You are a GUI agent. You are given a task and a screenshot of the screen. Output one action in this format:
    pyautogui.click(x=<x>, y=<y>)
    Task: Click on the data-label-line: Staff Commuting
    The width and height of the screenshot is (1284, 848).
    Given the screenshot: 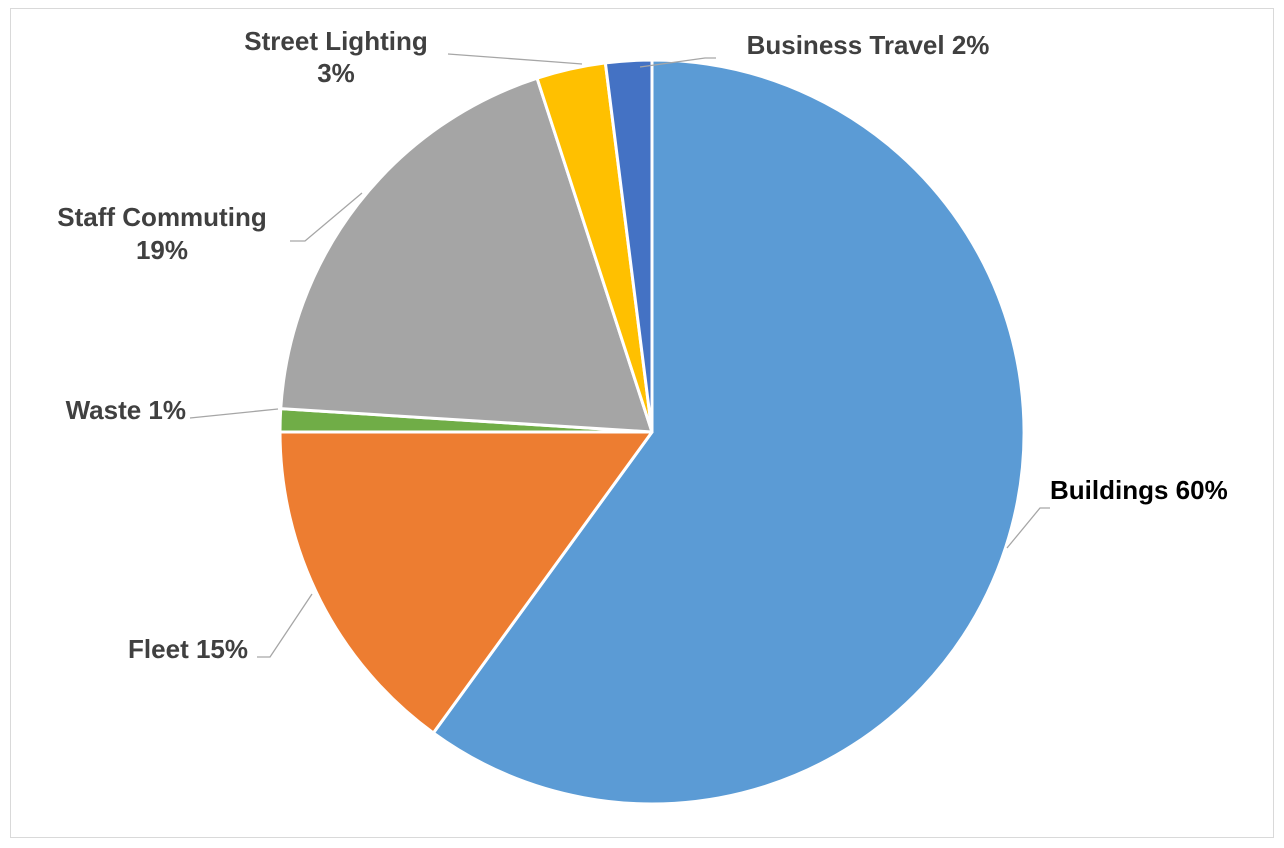 What is the action you would take?
    pyautogui.click(x=161, y=217)
    